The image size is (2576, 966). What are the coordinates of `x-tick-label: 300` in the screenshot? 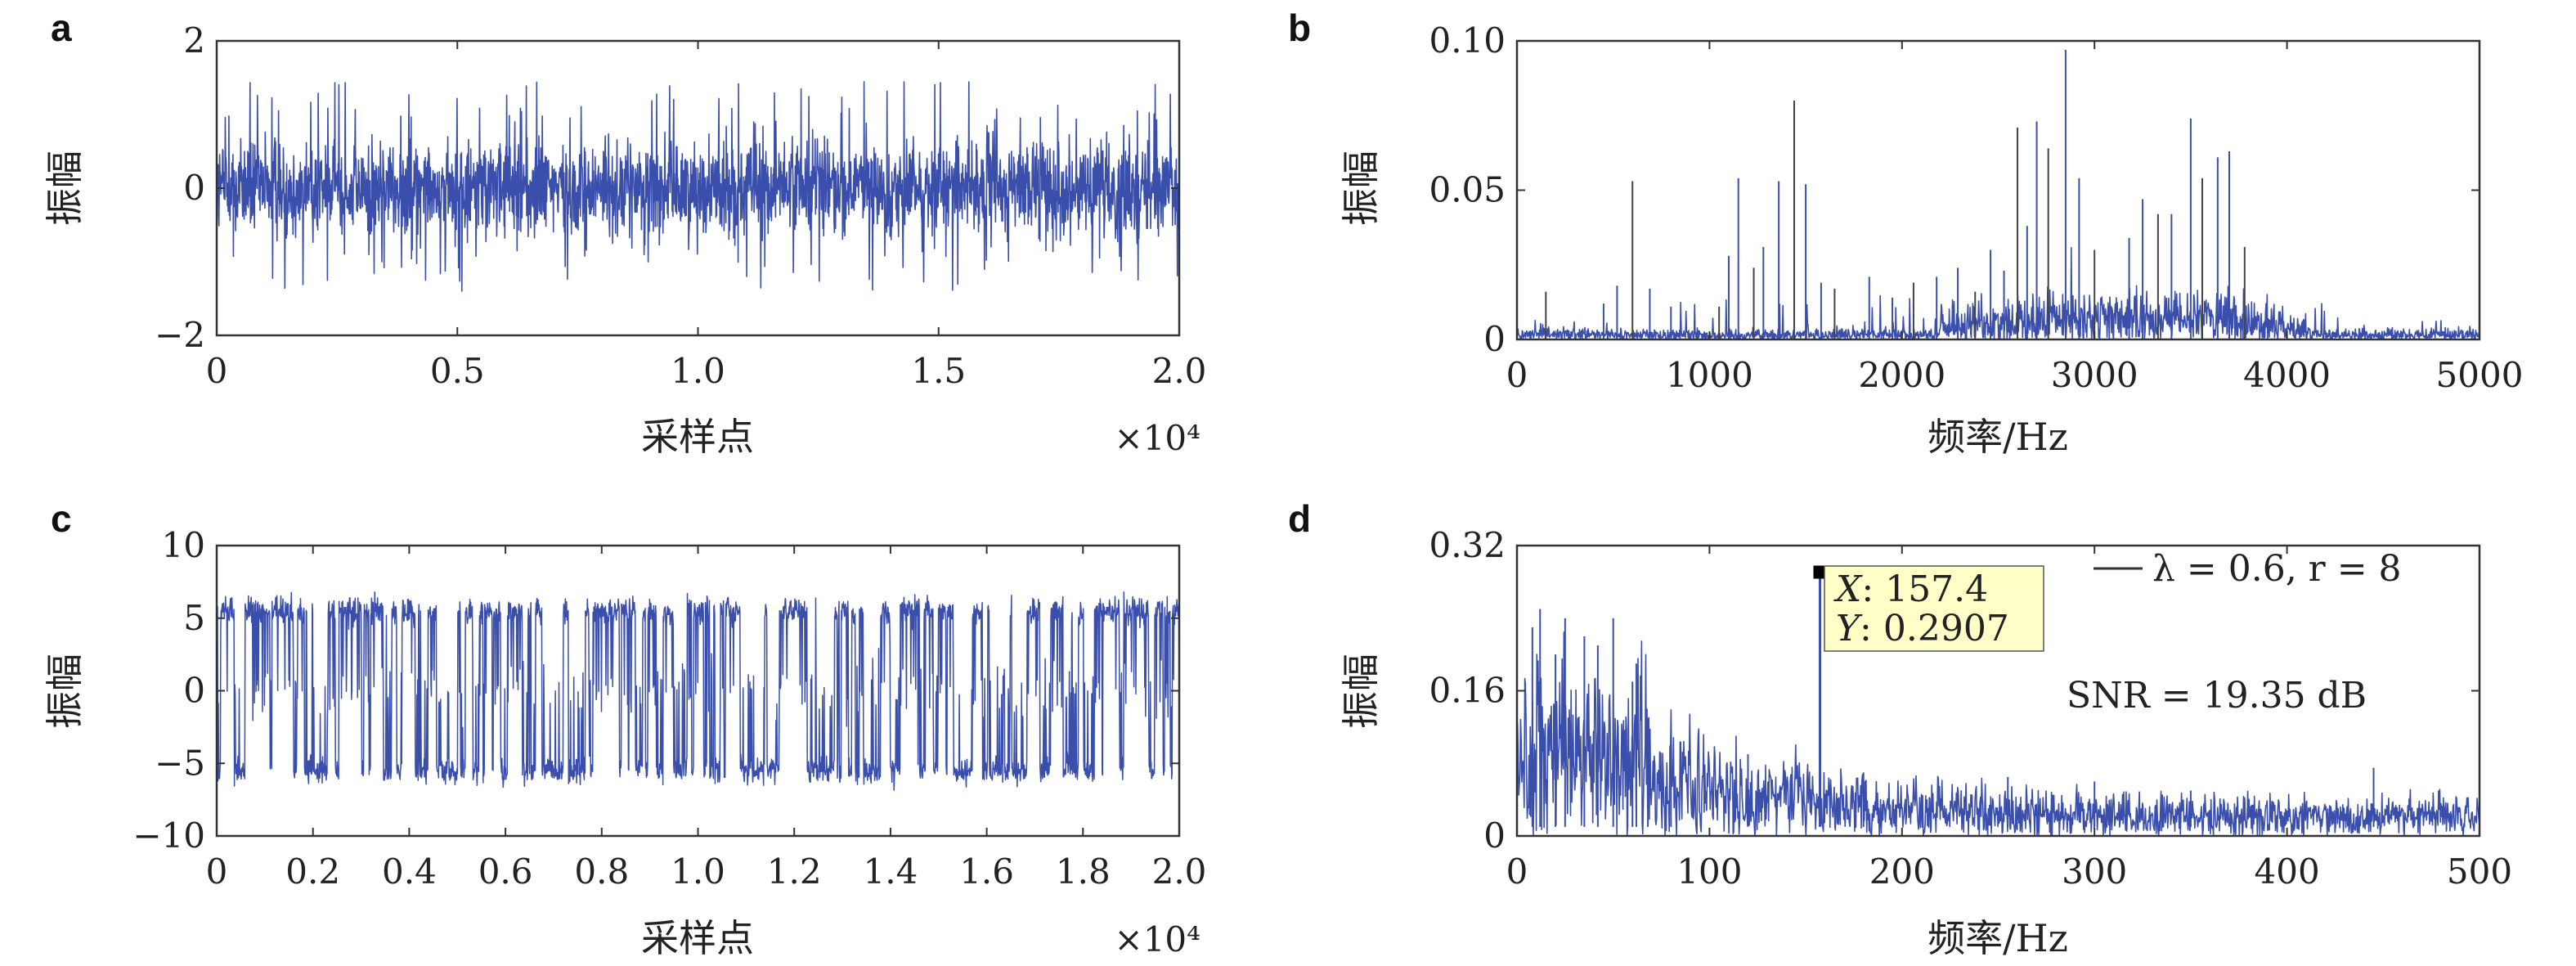 It's located at (2095, 872).